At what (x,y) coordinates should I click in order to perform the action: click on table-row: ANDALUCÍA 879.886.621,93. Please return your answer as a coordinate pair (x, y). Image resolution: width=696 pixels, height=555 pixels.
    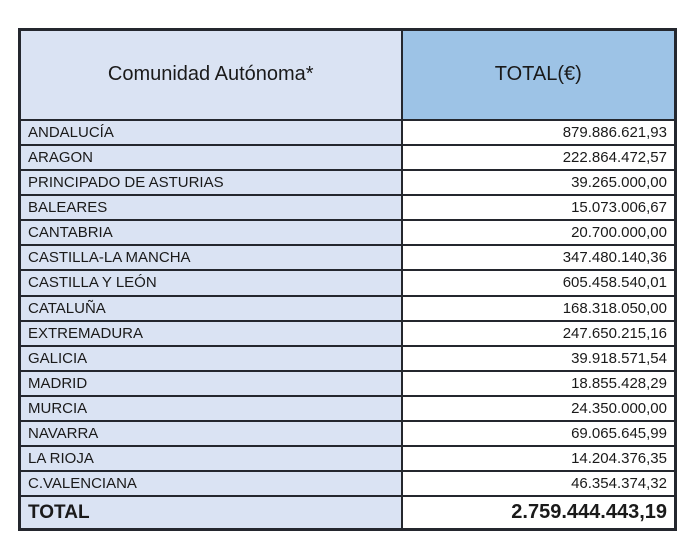
    Looking at the image, I should click on (347, 132).